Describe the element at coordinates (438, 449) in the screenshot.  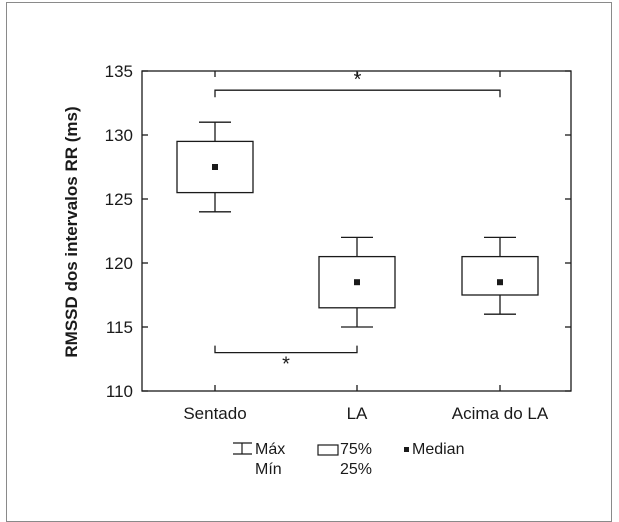
I see `legend-median-label: Median` at that location.